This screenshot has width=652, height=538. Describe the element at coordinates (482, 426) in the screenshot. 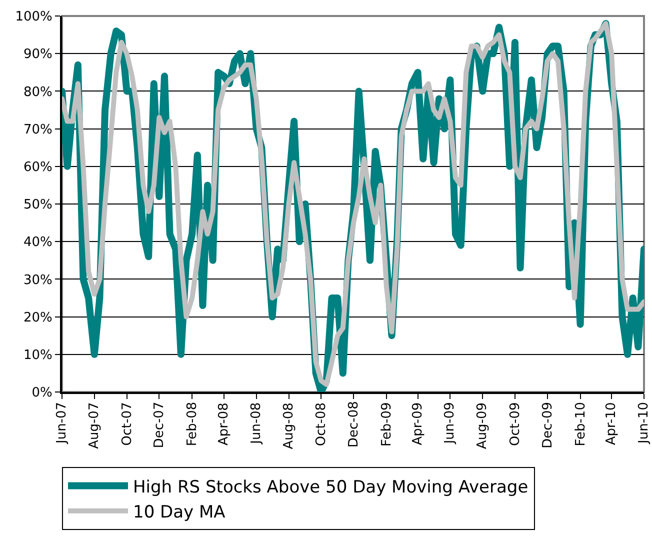

I see `x-tick-label: Aug-09` at that location.